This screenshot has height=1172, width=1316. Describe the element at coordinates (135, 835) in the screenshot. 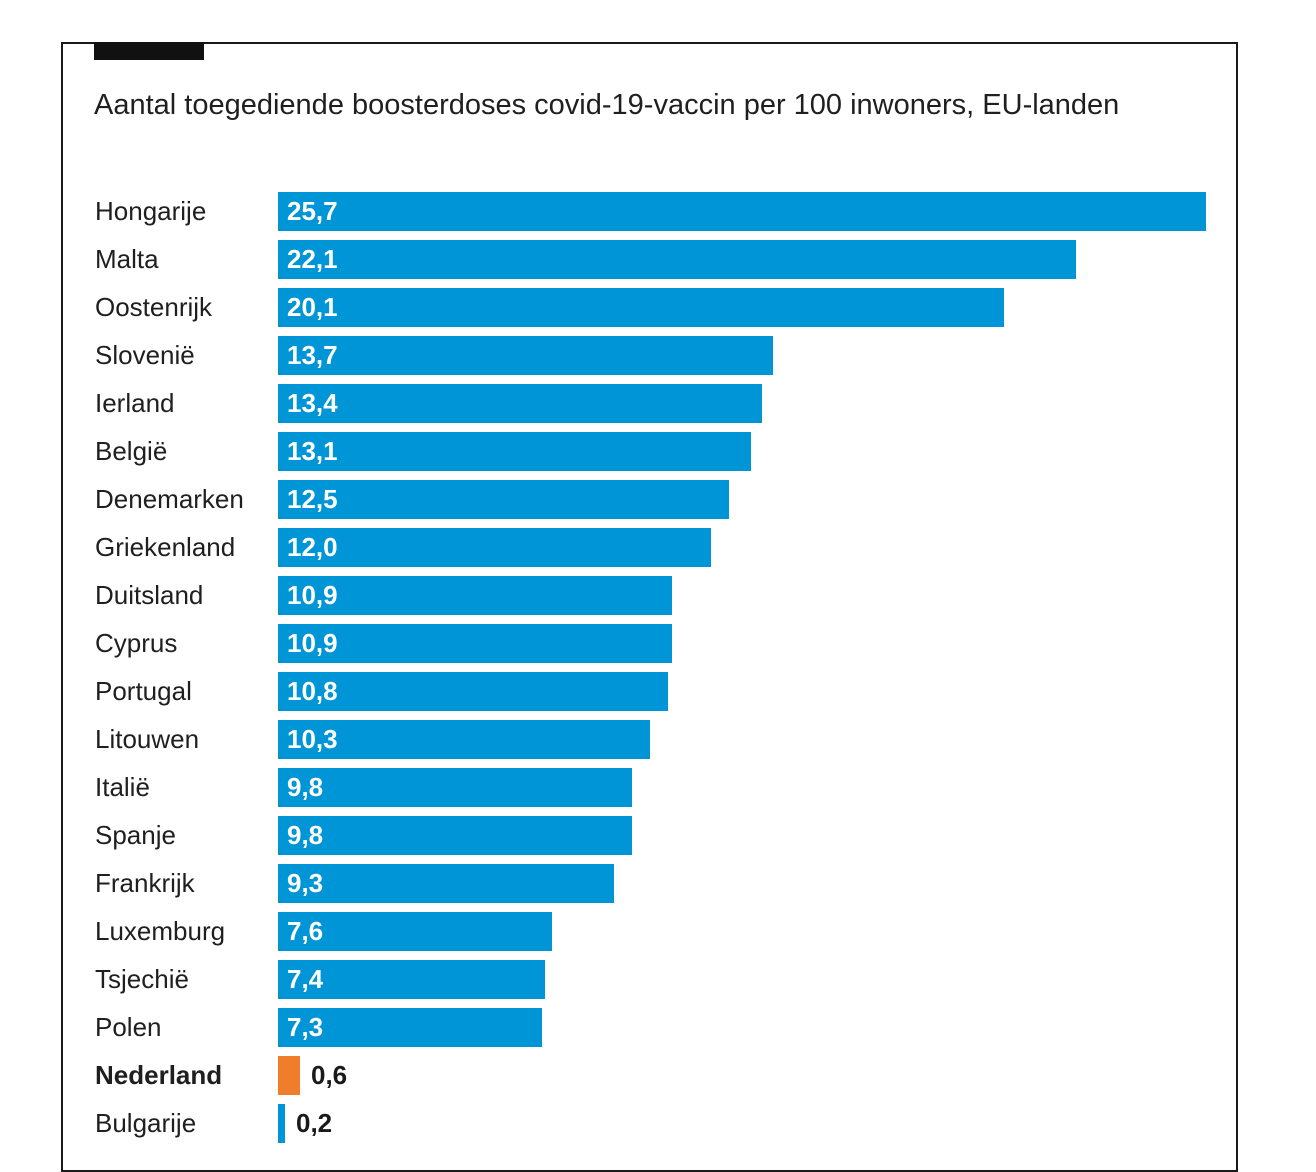

I see `category-label: Spanje` at that location.